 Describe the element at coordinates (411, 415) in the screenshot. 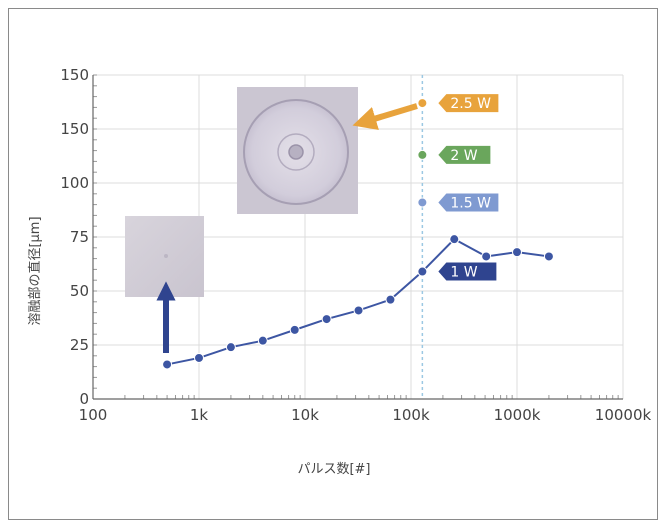

I see `x-tick-label: 100k` at that location.